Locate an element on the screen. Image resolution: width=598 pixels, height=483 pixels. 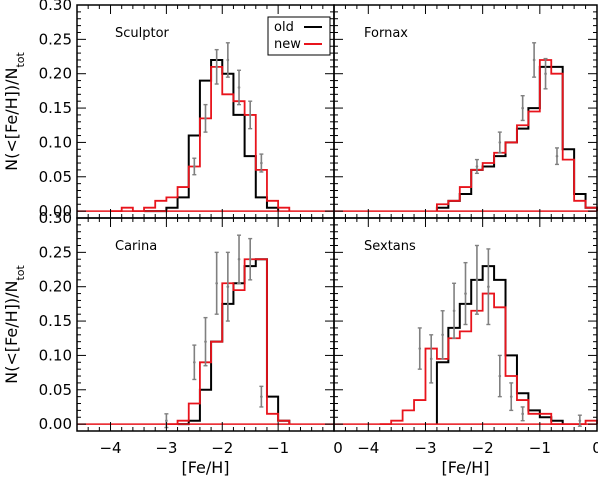
histogram-new-fornax is located at coordinates (517, 135).